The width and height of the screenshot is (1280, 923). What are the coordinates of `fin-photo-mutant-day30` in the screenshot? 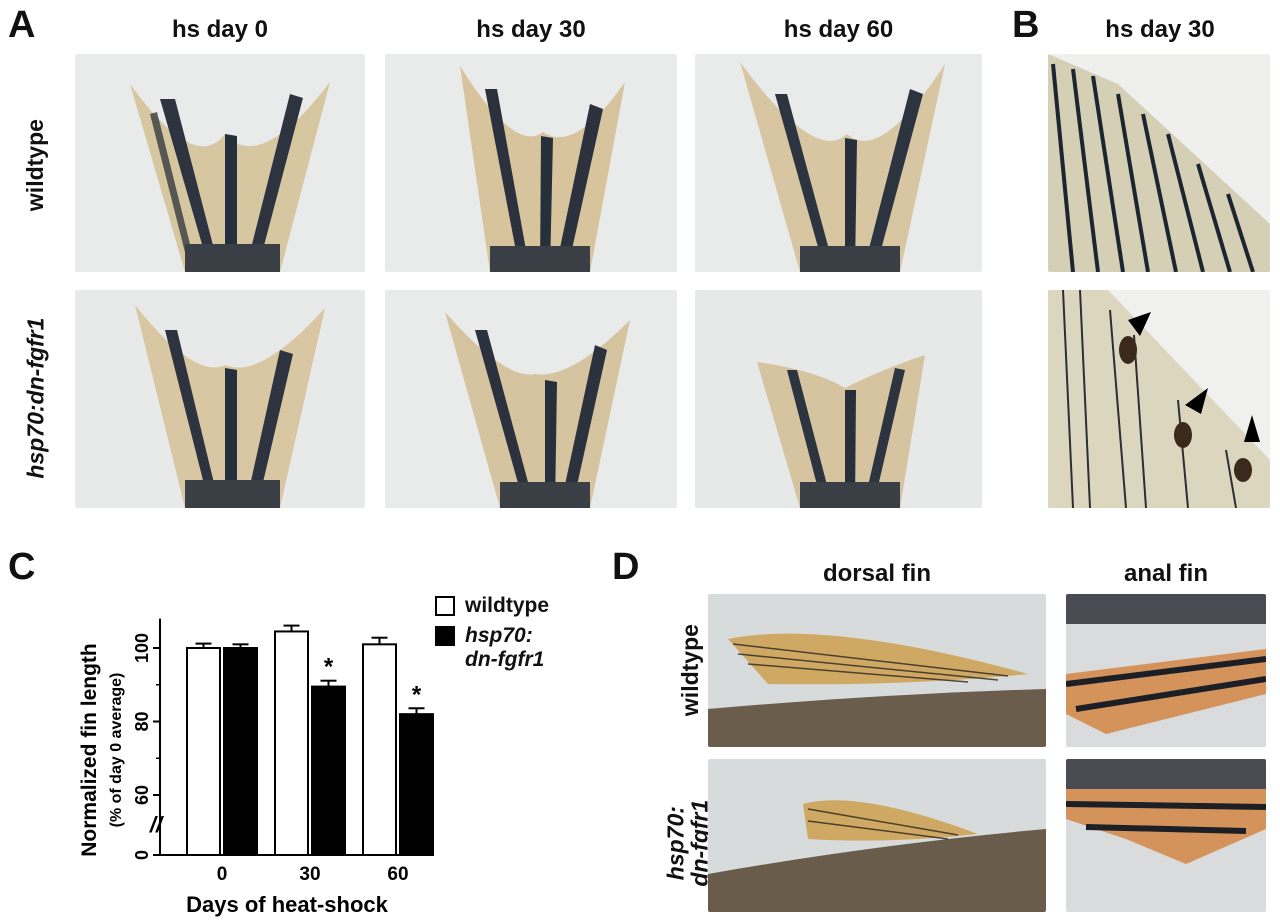 It's located at (531, 399).